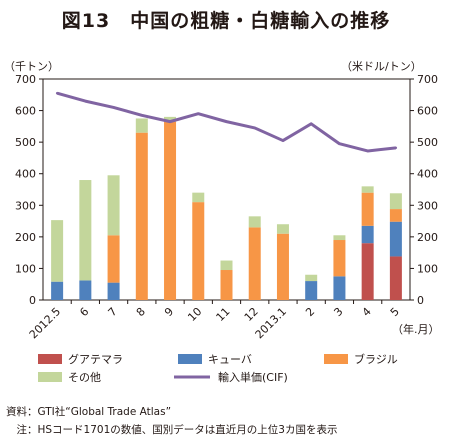 The width and height of the screenshot is (452, 444). I want to click on legend-label-others: その他, so click(84, 377).